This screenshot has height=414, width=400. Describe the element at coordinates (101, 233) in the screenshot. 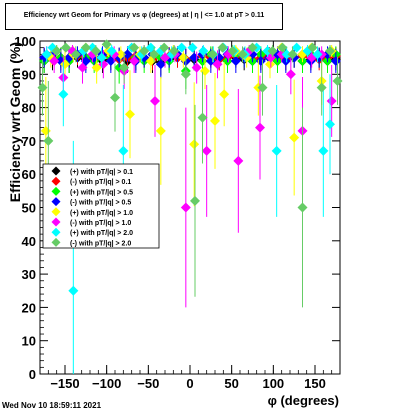

I see `legend-label: (+) with pT/|q| > 2.0` at that location.